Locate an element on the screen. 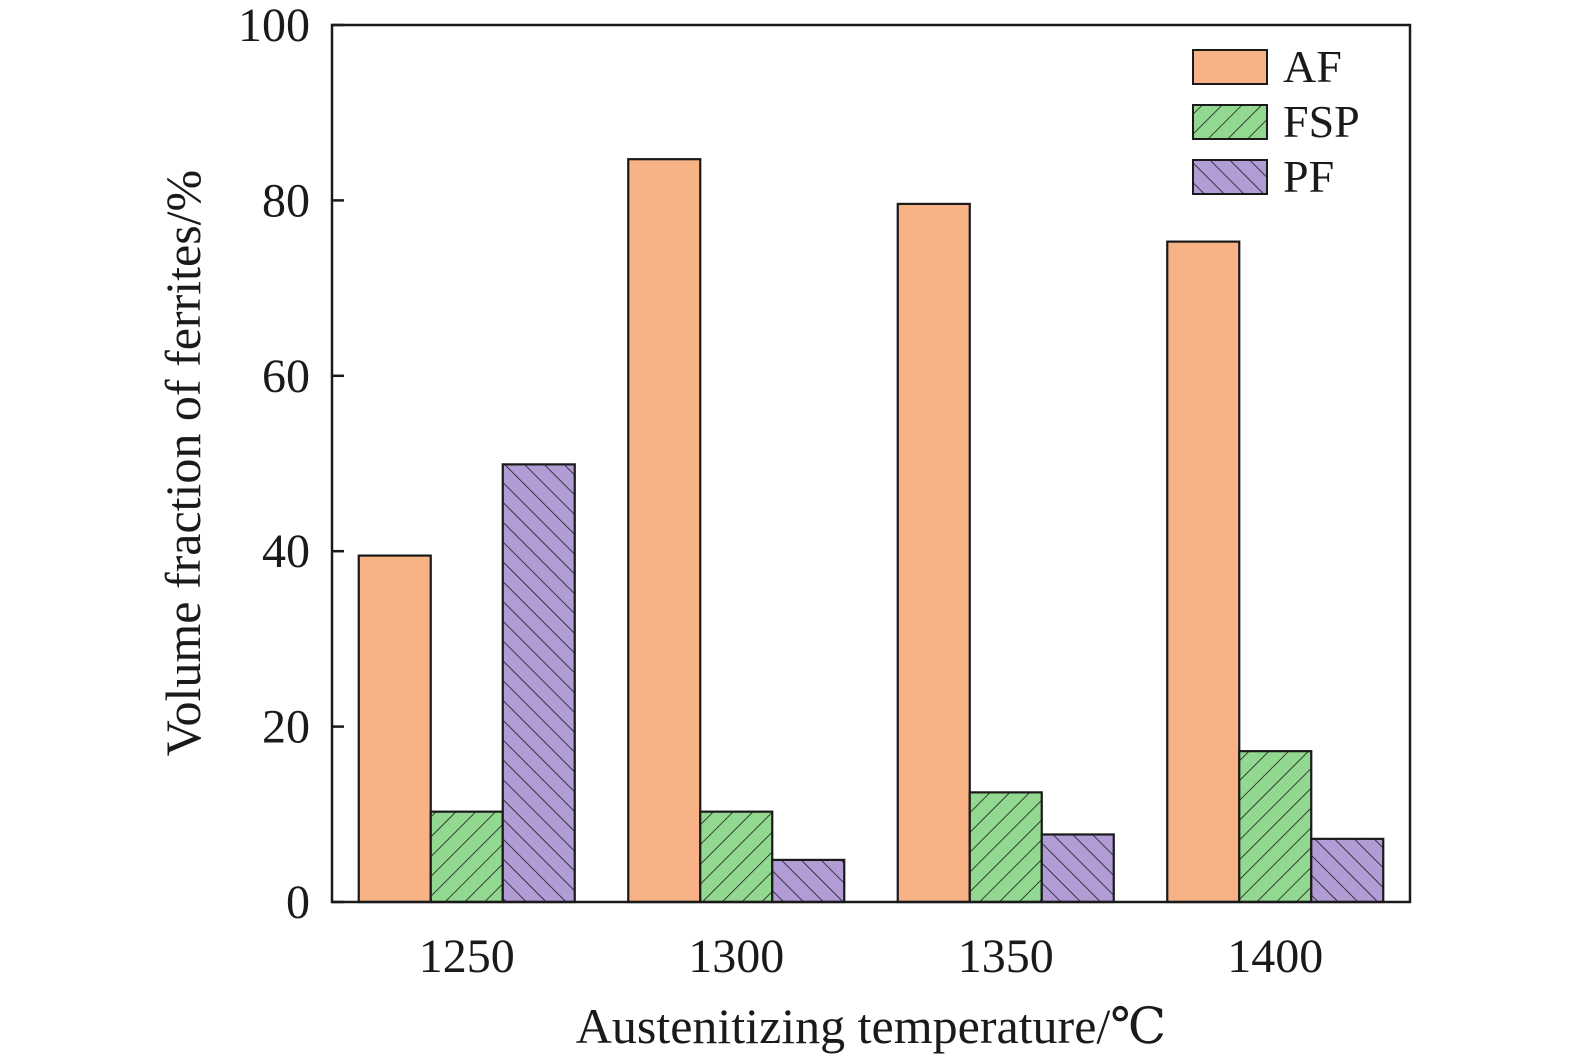 The width and height of the screenshot is (1575, 1062). x-tick-label-1400: 1400 is located at coordinates (1275, 956).